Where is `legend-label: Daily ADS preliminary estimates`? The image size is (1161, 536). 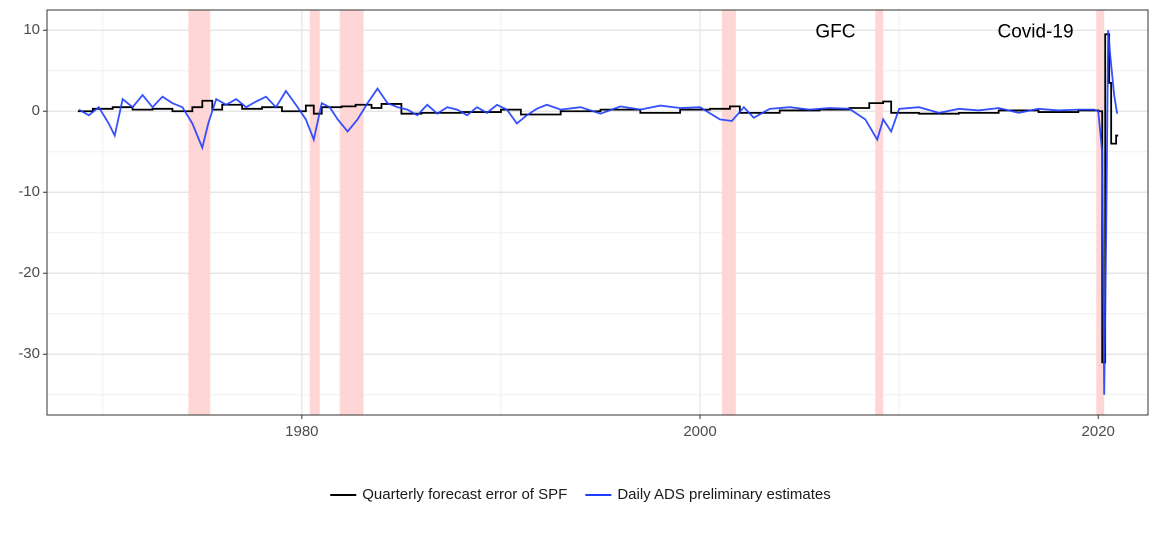
legend-label: Daily ADS preliminary estimates is located at coordinates (723, 494).